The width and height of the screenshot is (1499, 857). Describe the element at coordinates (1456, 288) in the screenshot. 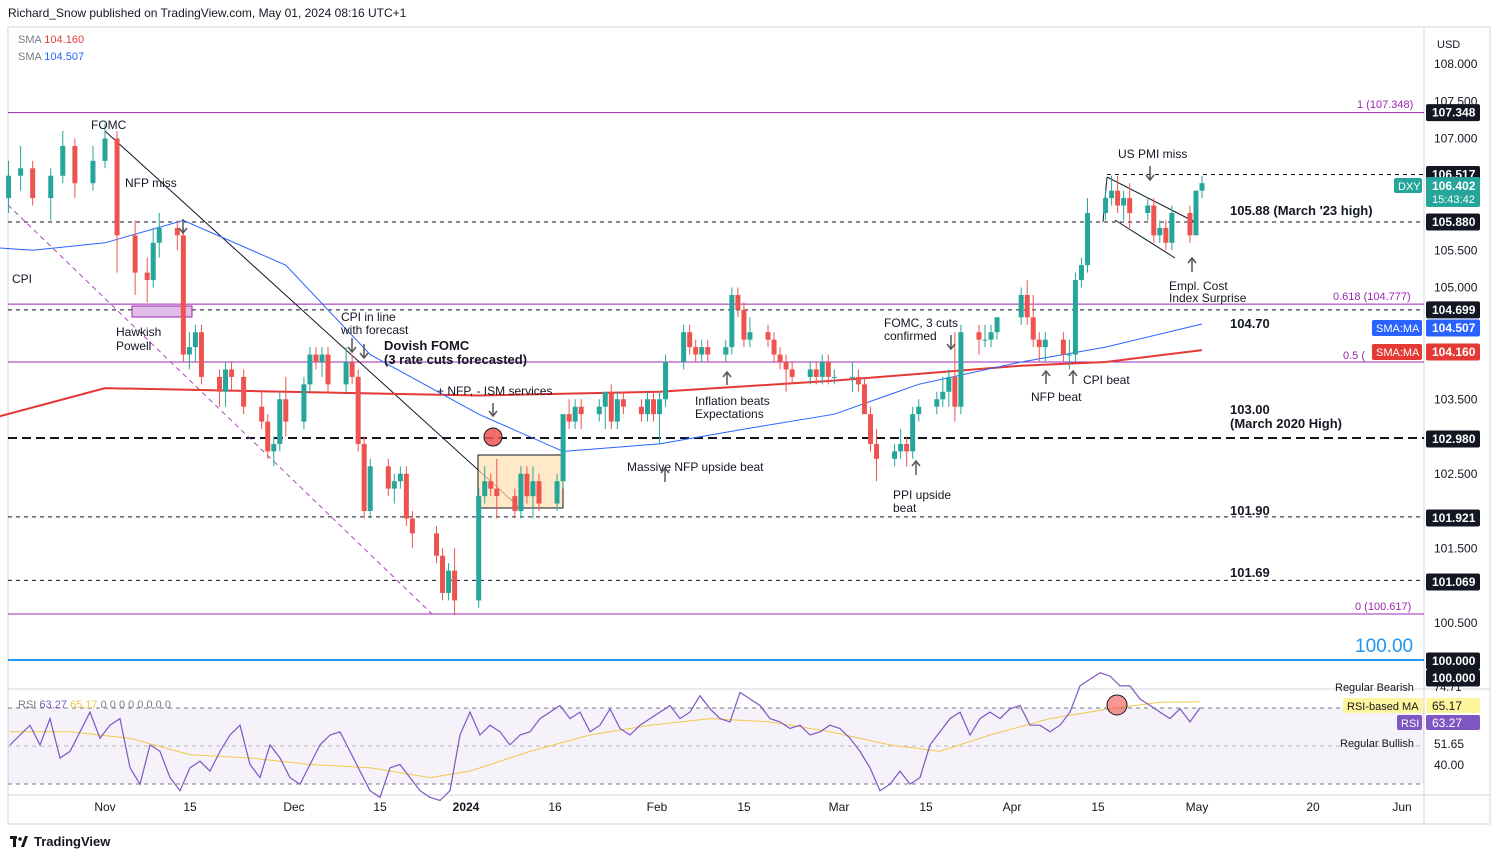

I see `price-tick-label: 105.000` at that location.